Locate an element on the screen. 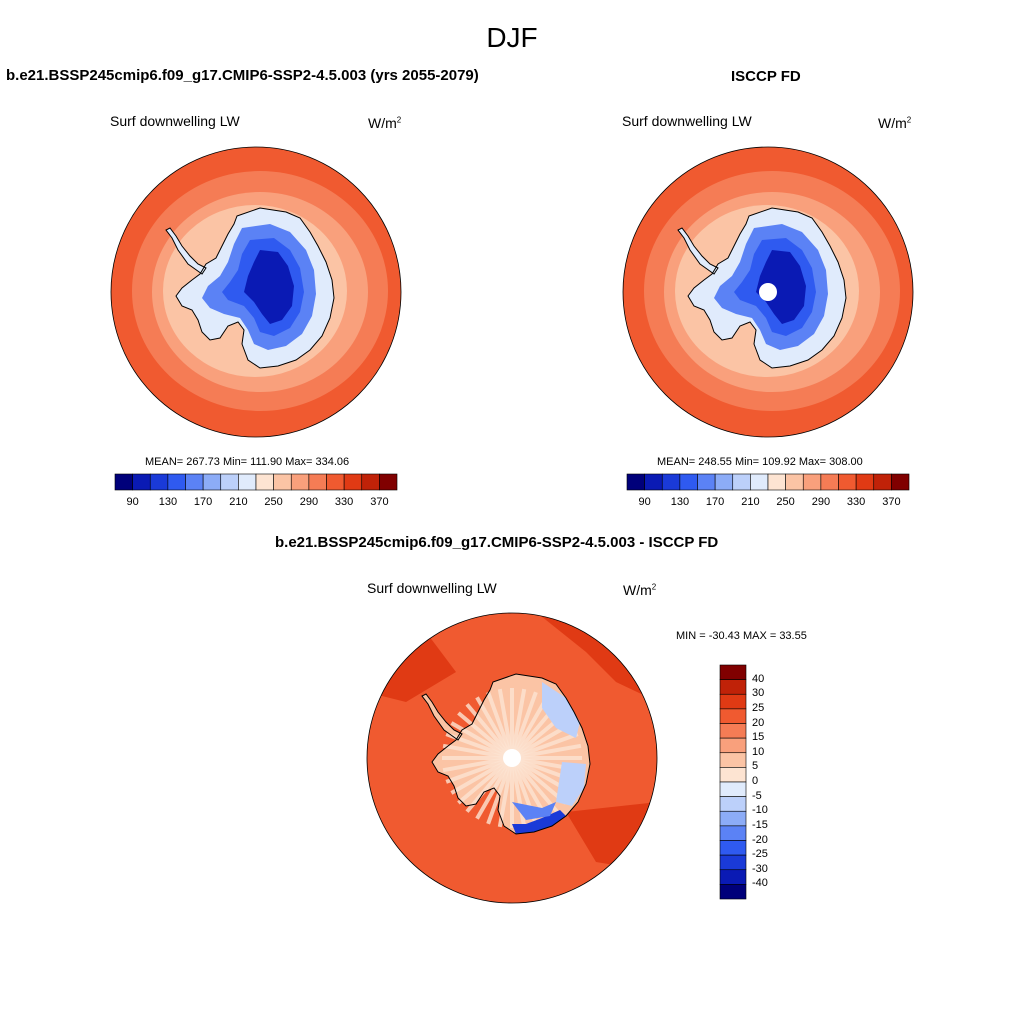  colorbar-tick-label: 330 is located at coordinates (344, 502).